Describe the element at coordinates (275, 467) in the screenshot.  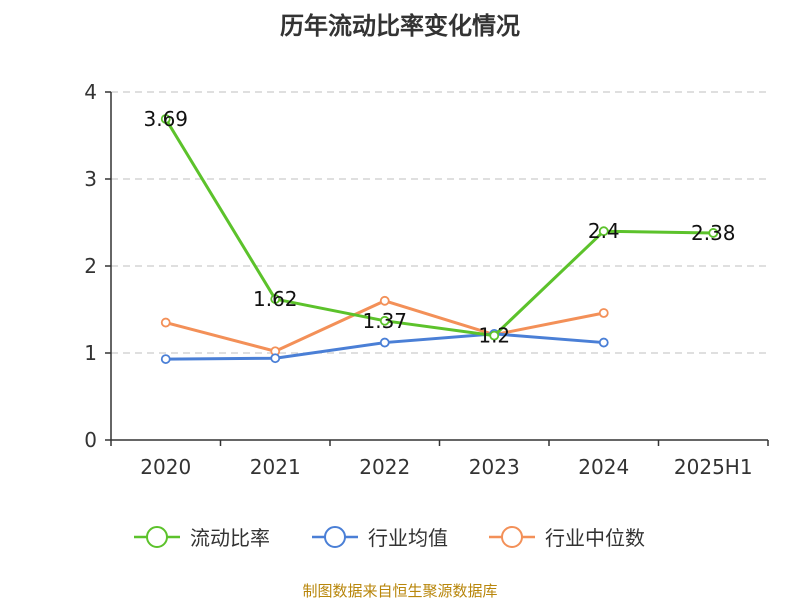
I see `x-tick-label: 2021` at that location.